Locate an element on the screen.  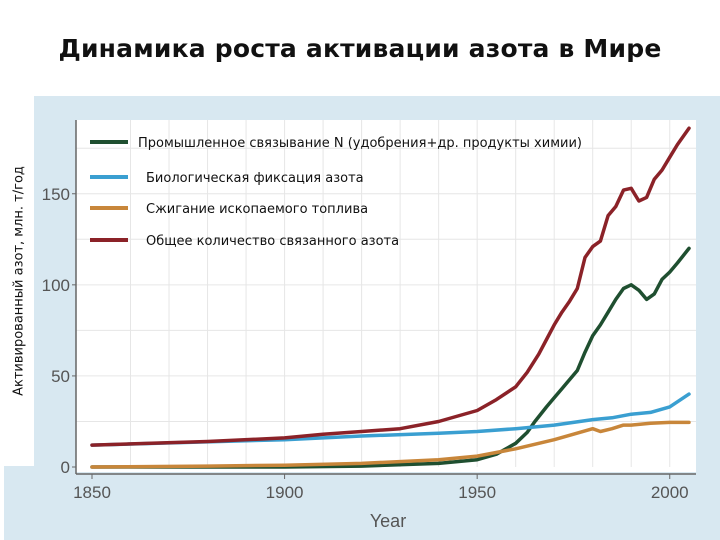
y-axis-label-box is located at coordinates (19, 281).